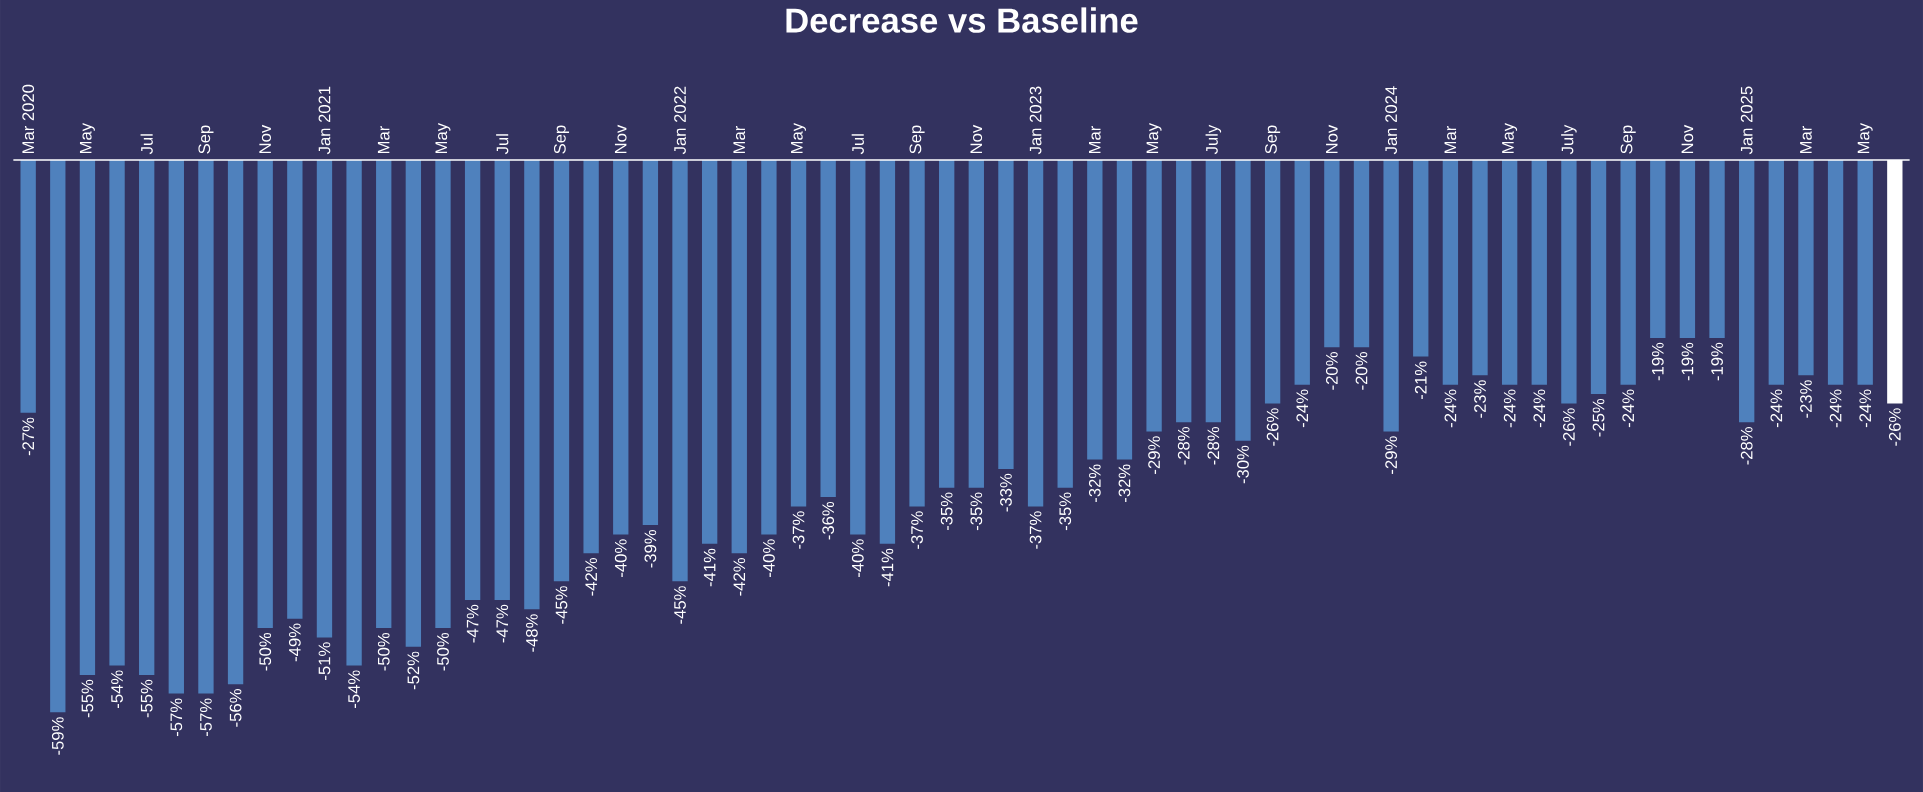  I want to click on data-label: -30%, so click(1243, 464).